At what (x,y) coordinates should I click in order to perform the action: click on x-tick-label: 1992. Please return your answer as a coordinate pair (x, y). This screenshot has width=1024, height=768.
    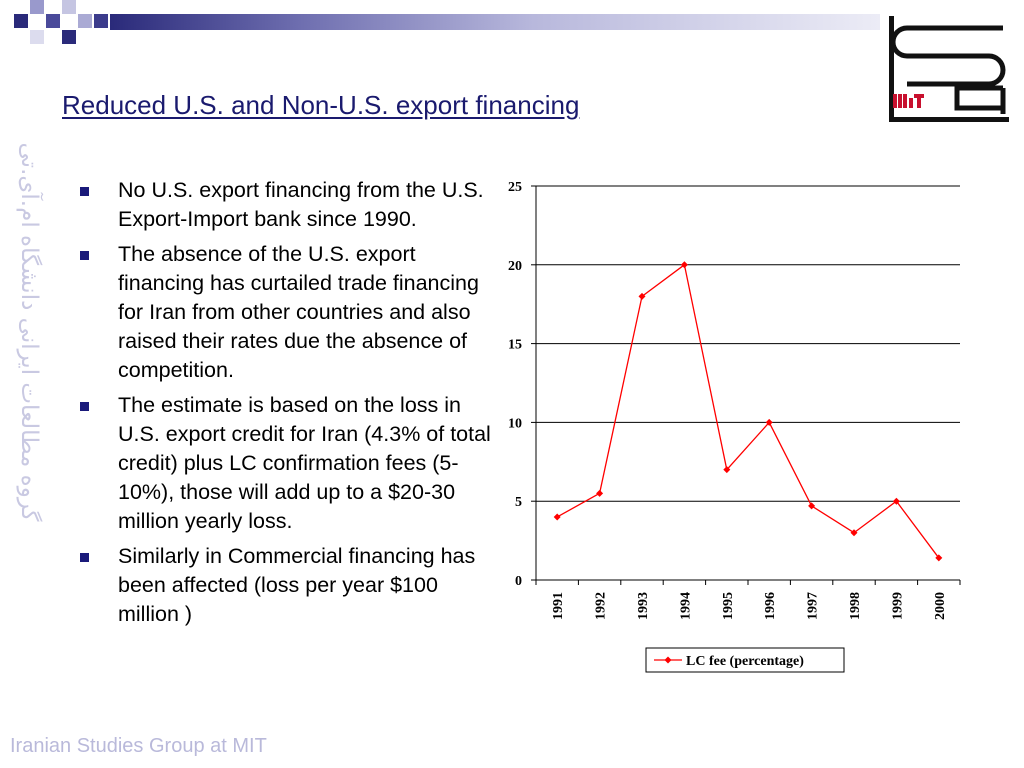
    Looking at the image, I should click on (601, 606).